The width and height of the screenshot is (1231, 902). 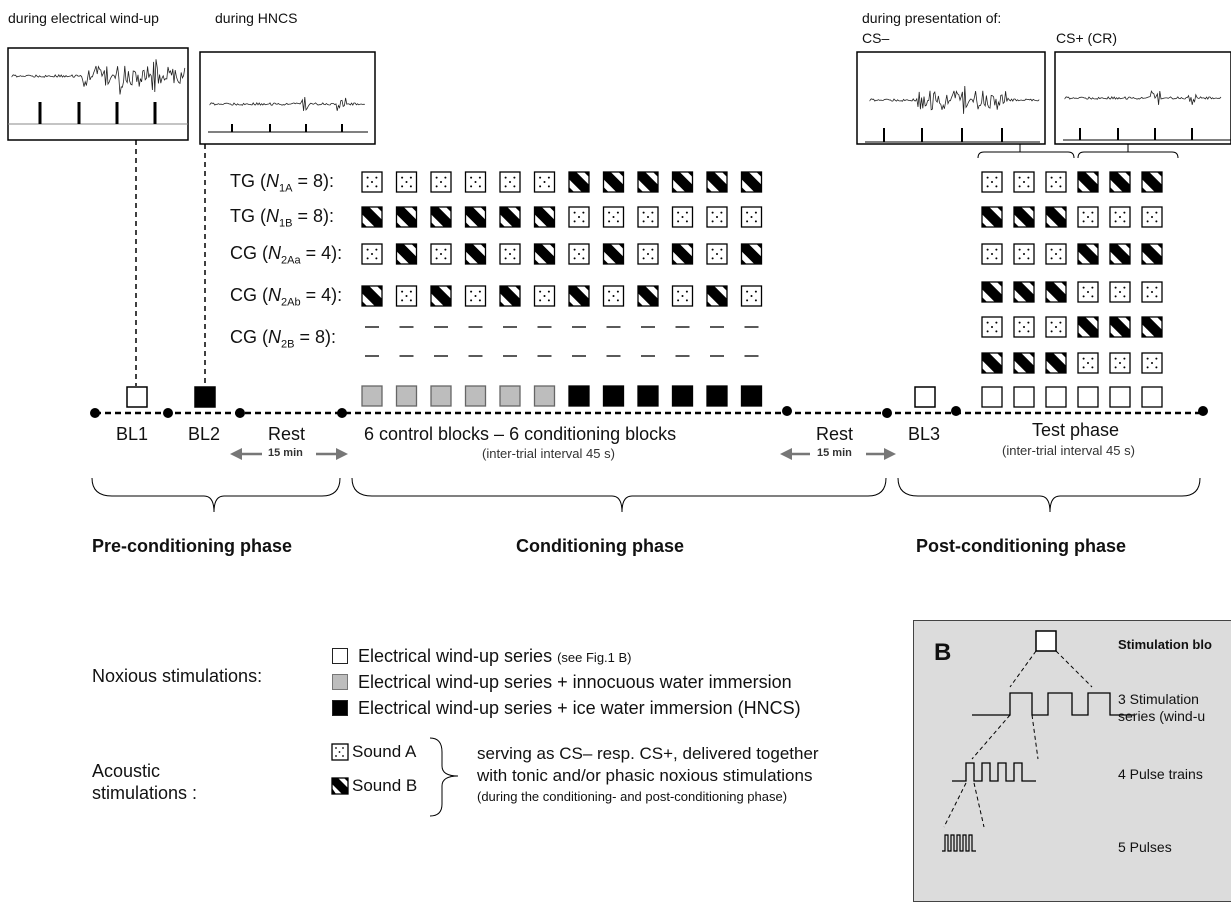 What do you see at coordinates (98, 94) in the screenshot?
I see `emg-panel-wind-up` at bounding box center [98, 94].